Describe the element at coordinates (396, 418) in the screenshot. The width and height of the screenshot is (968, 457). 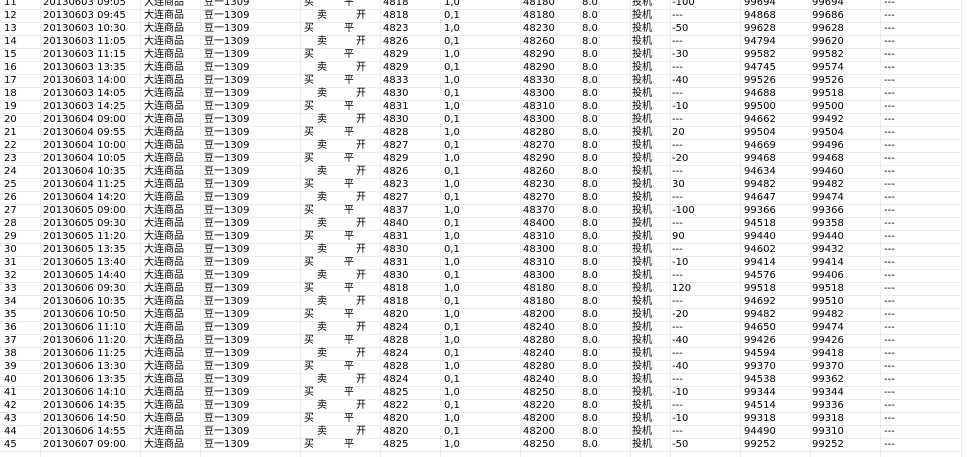
I see `price: 4820` at that location.